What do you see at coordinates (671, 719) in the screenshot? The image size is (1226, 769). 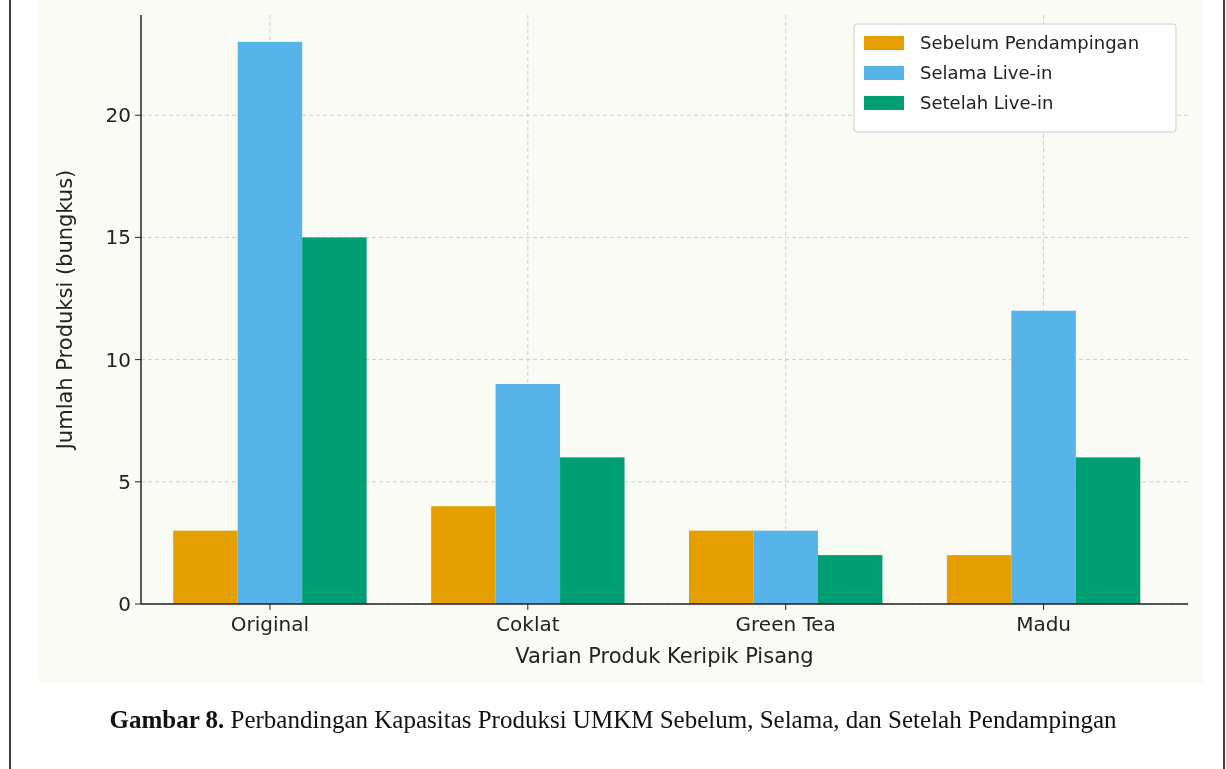 I see `text: Perbandingan Kapasitas Produksi UMKM Sebelum, Selama, dan Setelah Pendampingan` at bounding box center [671, 719].